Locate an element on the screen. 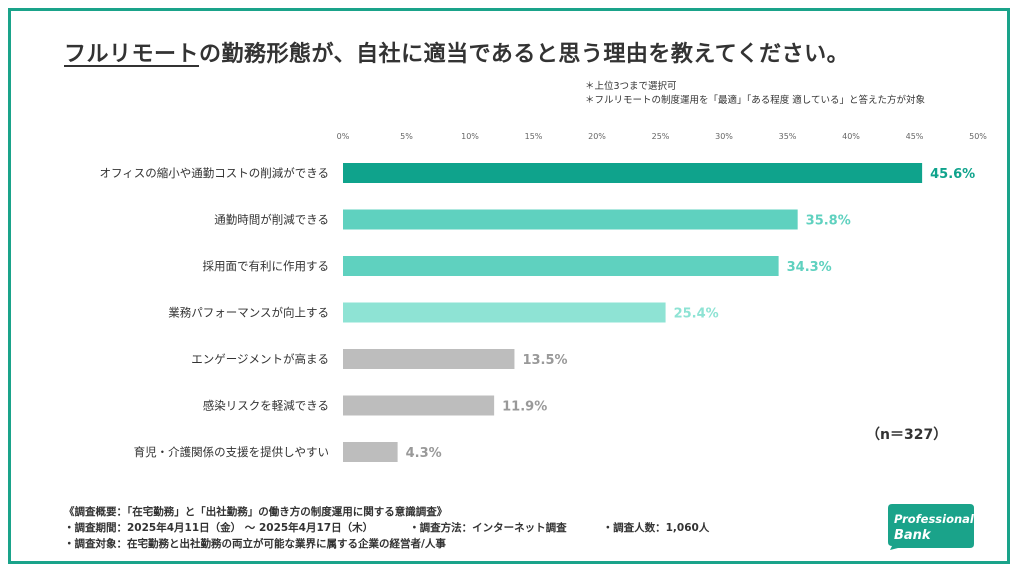 The image size is (1024, 576). bar-value-label: 13.5% is located at coordinates (544, 360).